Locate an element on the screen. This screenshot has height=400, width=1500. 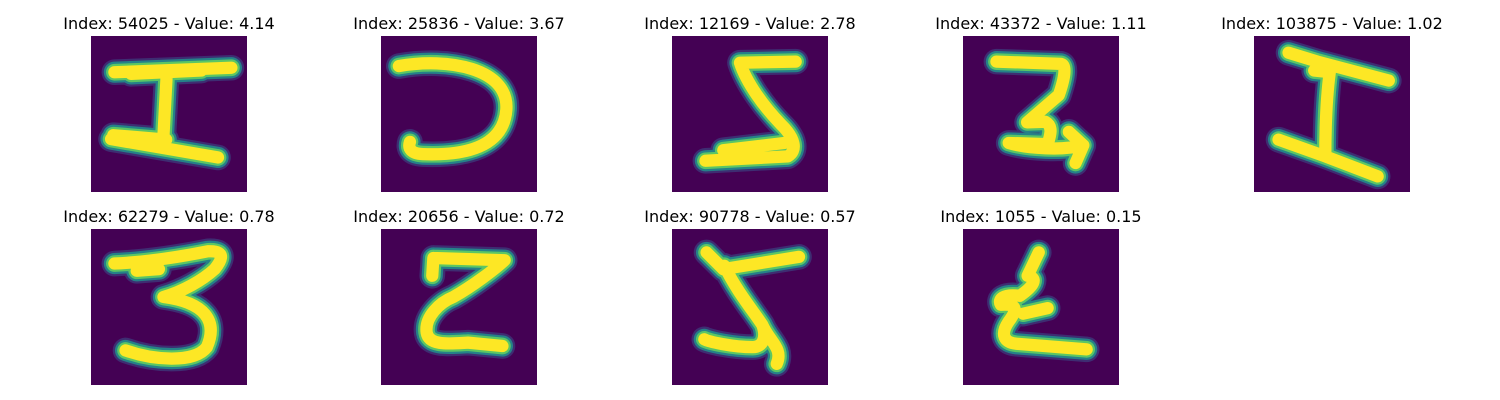
panel-8: Index: 90778 - Value: 0.57 is located at coordinates (750, 296).